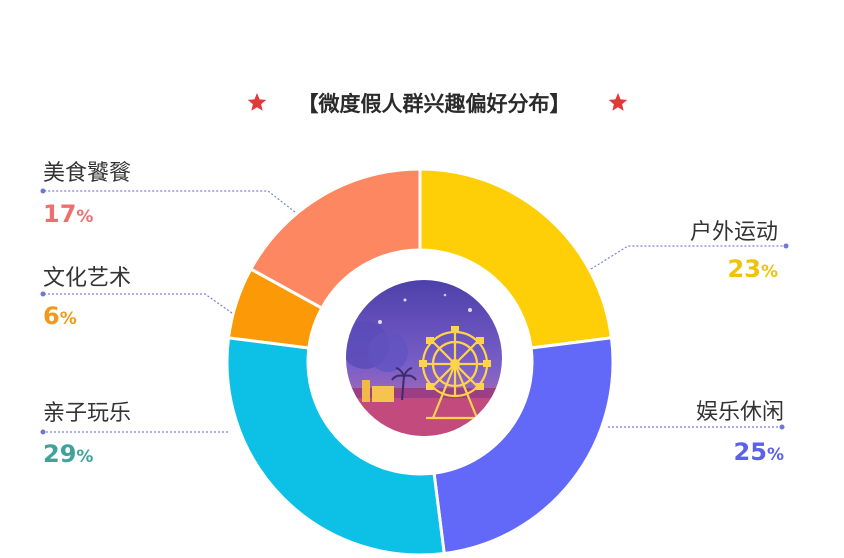 The height and width of the screenshot is (558, 844). I want to click on slice-label-culture: 文化艺术, so click(87, 278).